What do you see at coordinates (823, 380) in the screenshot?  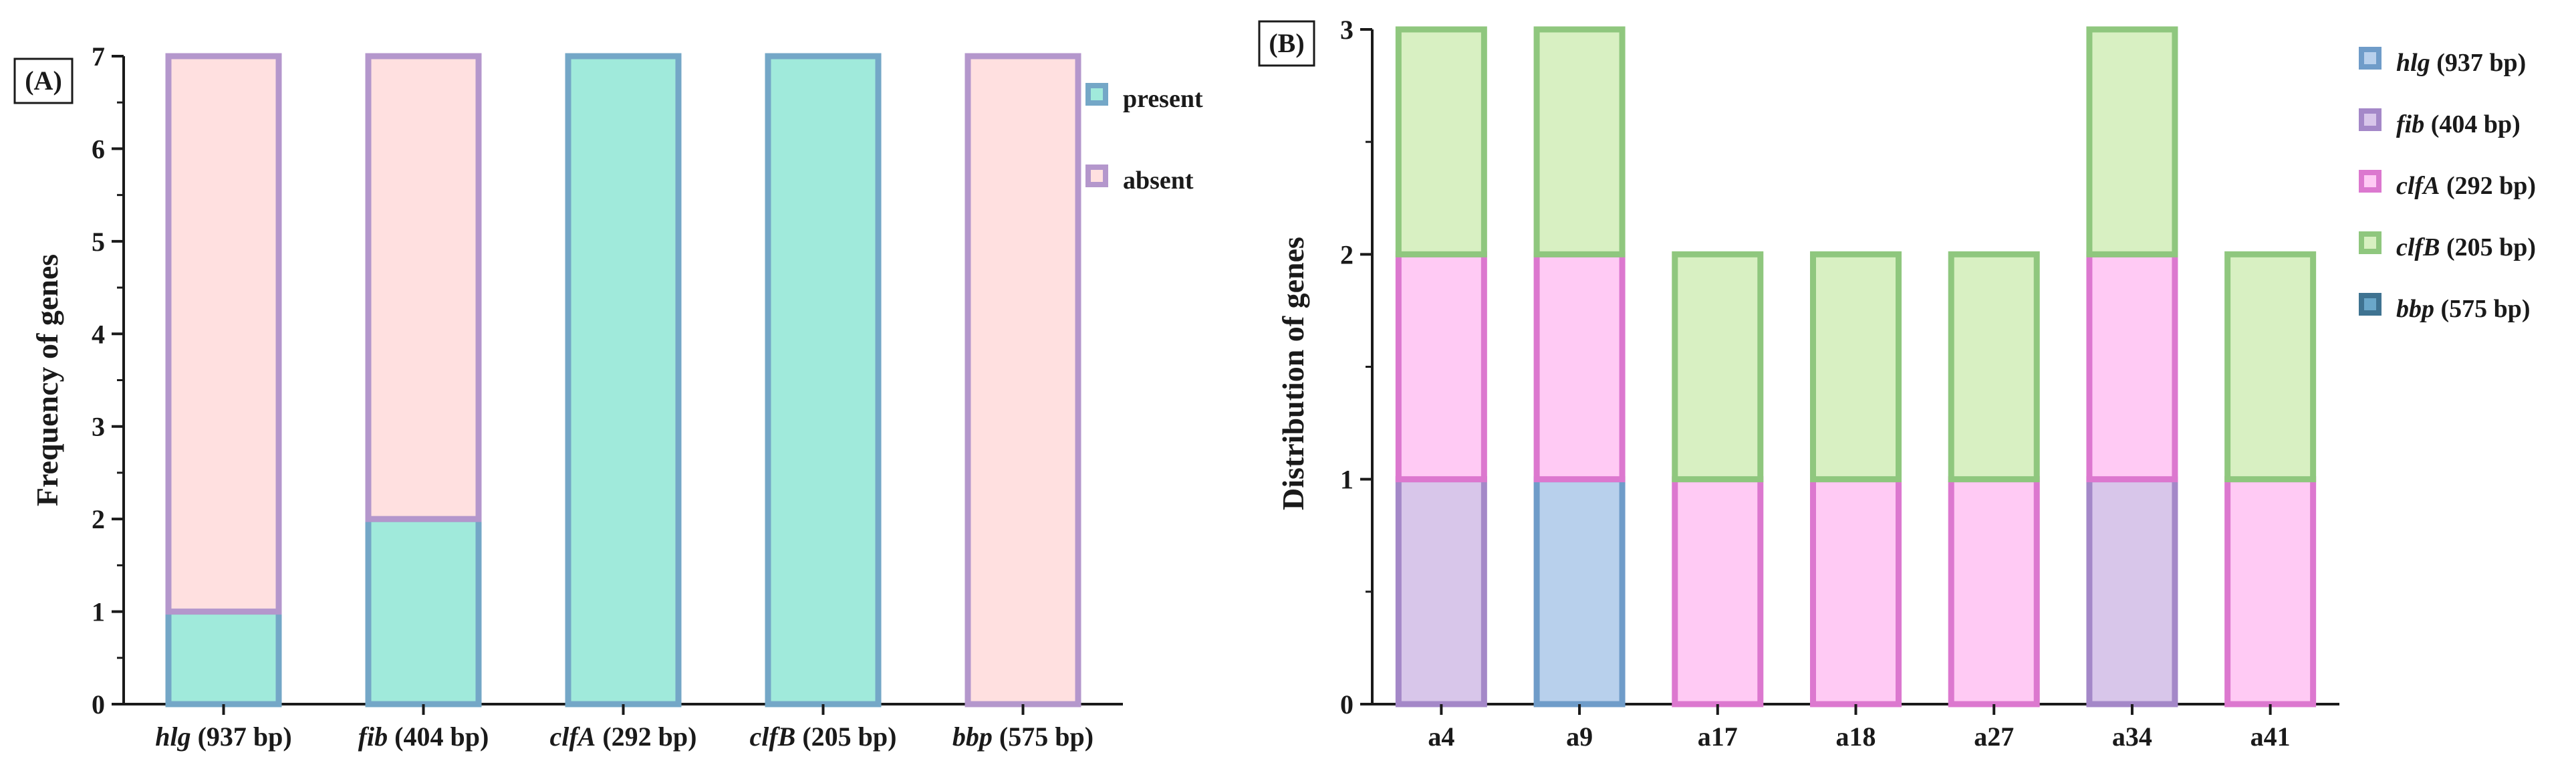 I see `bar-present-clfB` at bounding box center [823, 380].